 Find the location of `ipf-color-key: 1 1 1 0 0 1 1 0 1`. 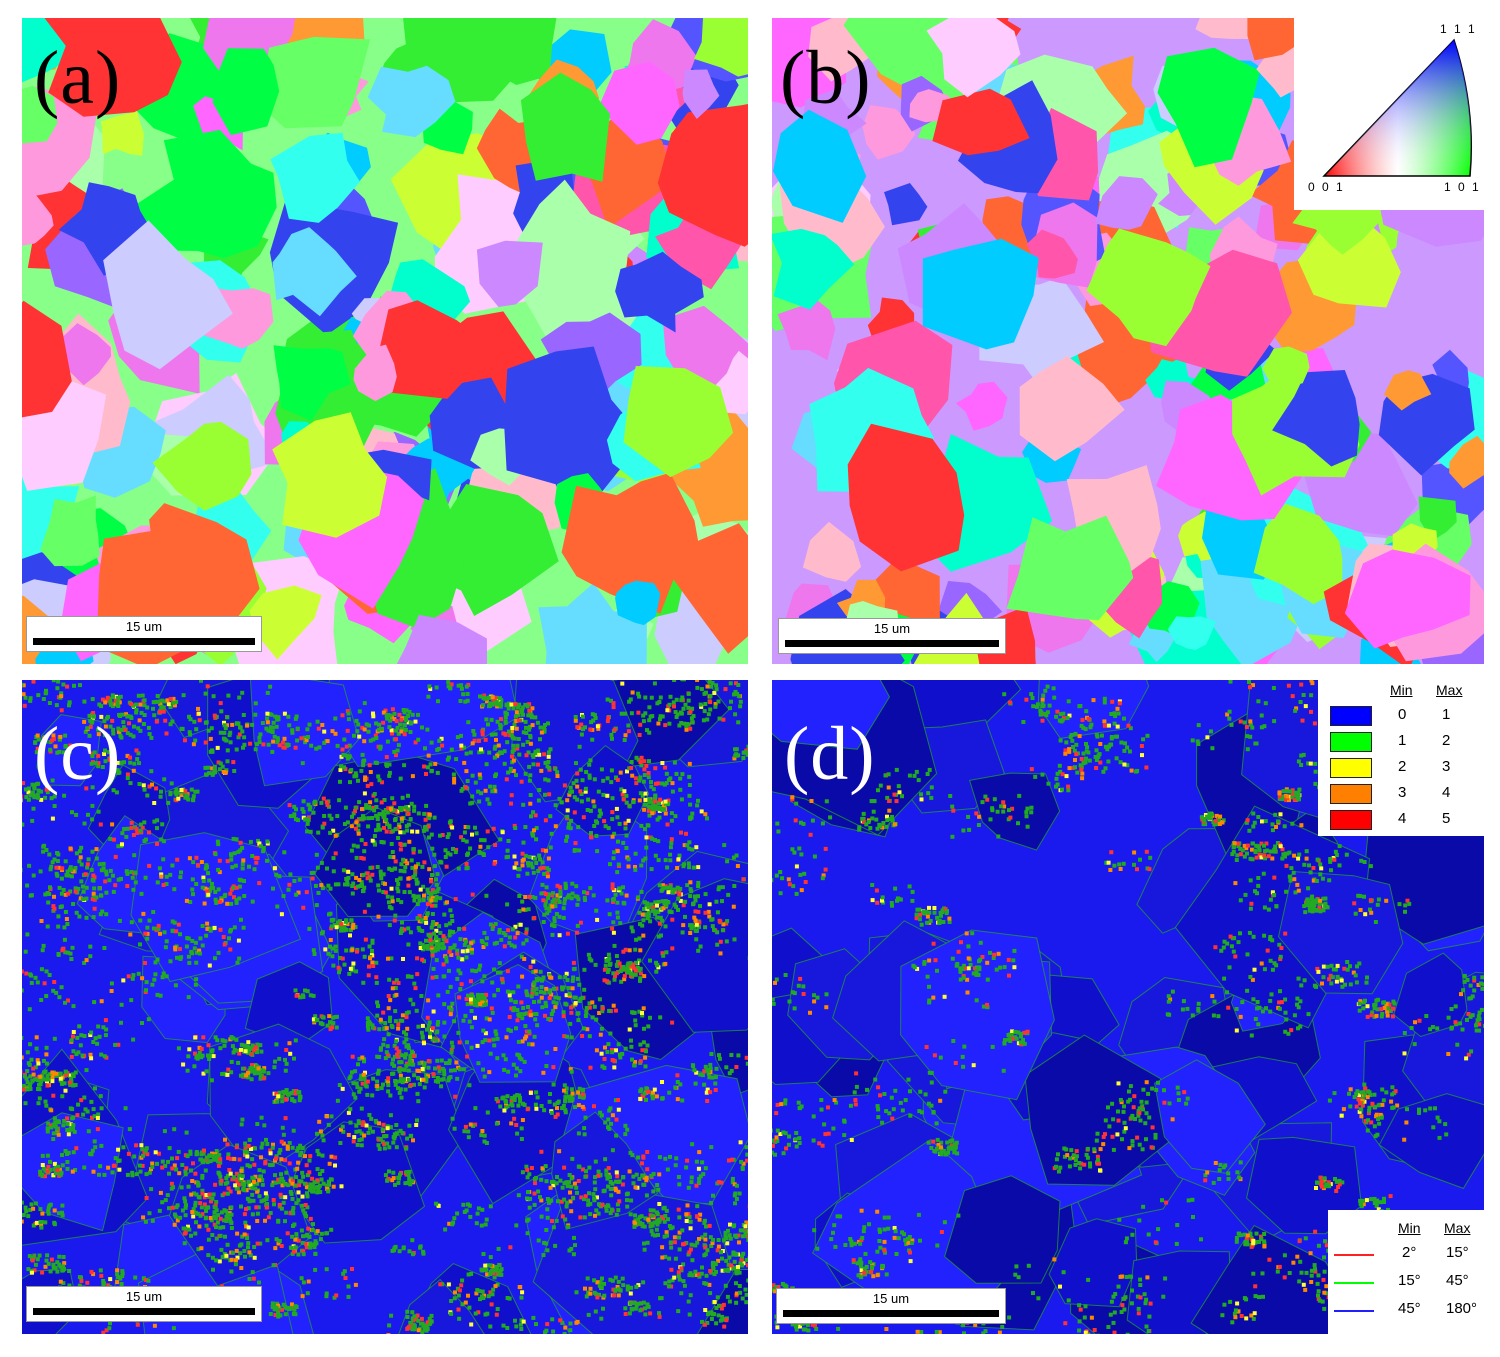

ipf-color-key: 1 1 1 0 0 1 1 0 1 is located at coordinates (1389, 114).